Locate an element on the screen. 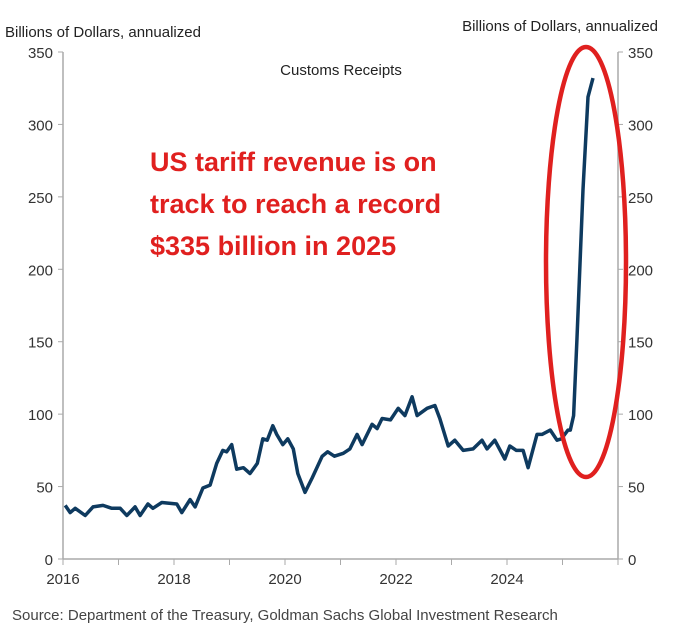 This screenshot has height=643, width=683. y-axis-label-right: Billions of Dollars, annualized is located at coordinates (560, 26).